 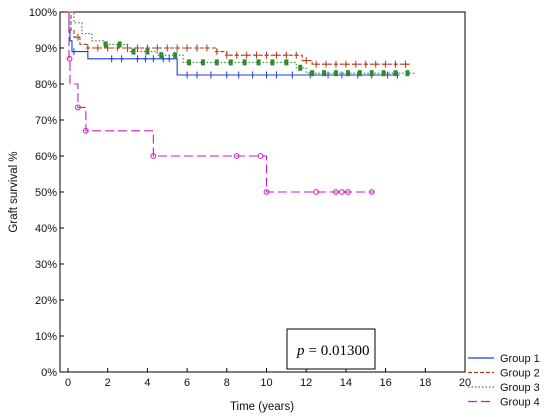 What do you see at coordinates (262, 407) in the screenshot?
I see `x-axis-title: Time (years)` at bounding box center [262, 407].